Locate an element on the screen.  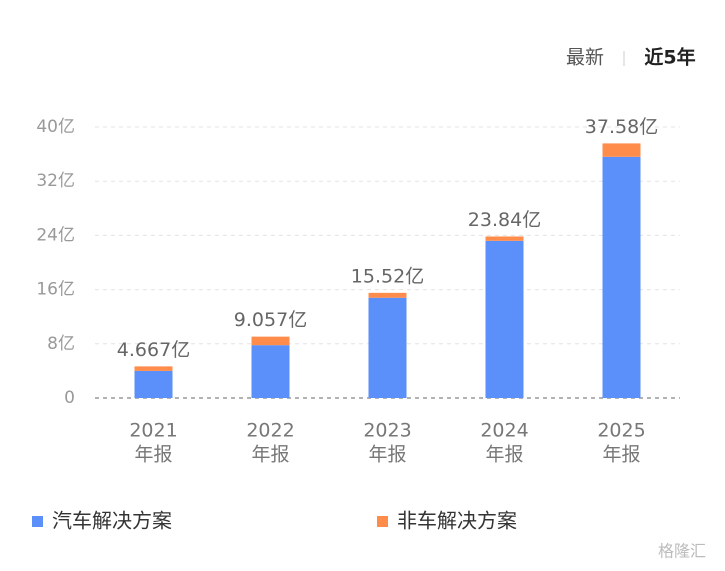
value-label: 4.667亿 is located at coordinates (153, 350).